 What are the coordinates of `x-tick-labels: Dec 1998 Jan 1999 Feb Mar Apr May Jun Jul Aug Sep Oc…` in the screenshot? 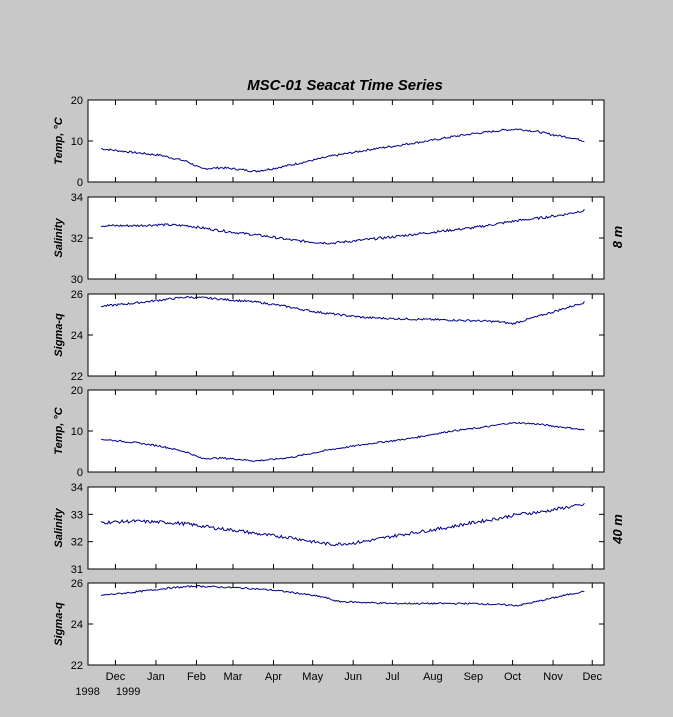 It's located at (338, 684).